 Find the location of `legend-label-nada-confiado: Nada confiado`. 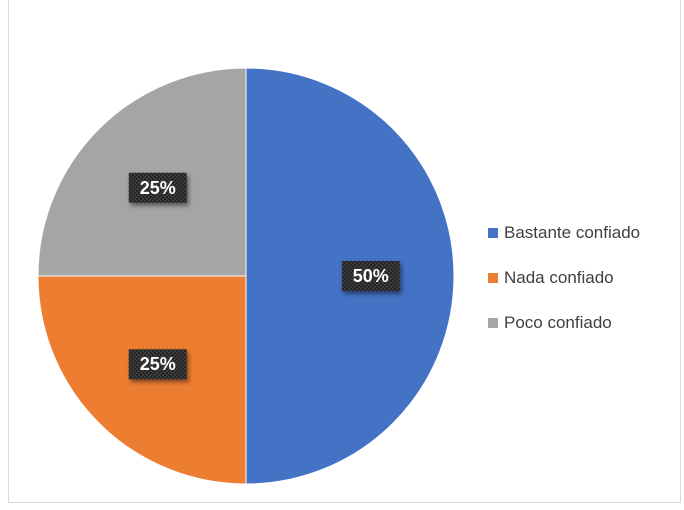

legend-label-nada-confiado: Nada confiado is located at coordinates (559, 277).